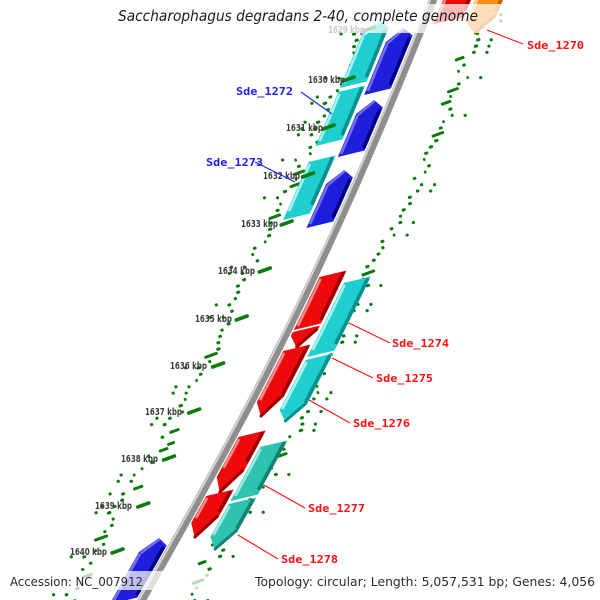 The width and height of the screenshot is (600, 600). Describe the element at coordinates (188, 366) in the screenshot. I see `tick-label-1636-kbp: 1636 kbp` at that location.